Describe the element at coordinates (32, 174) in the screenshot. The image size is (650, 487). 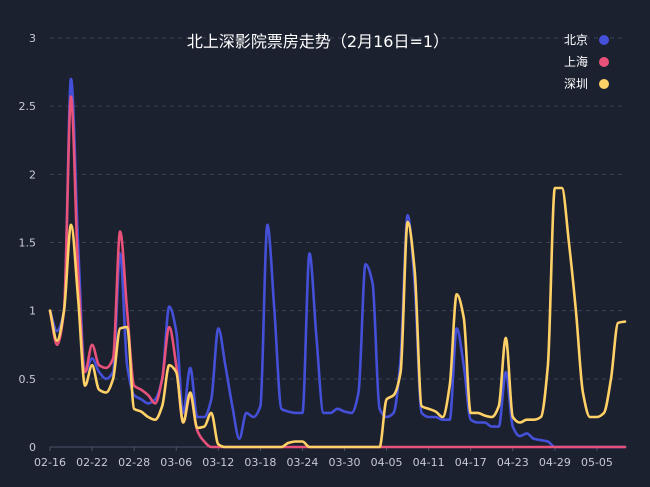
I see `y-tick-label: 2` at that location.